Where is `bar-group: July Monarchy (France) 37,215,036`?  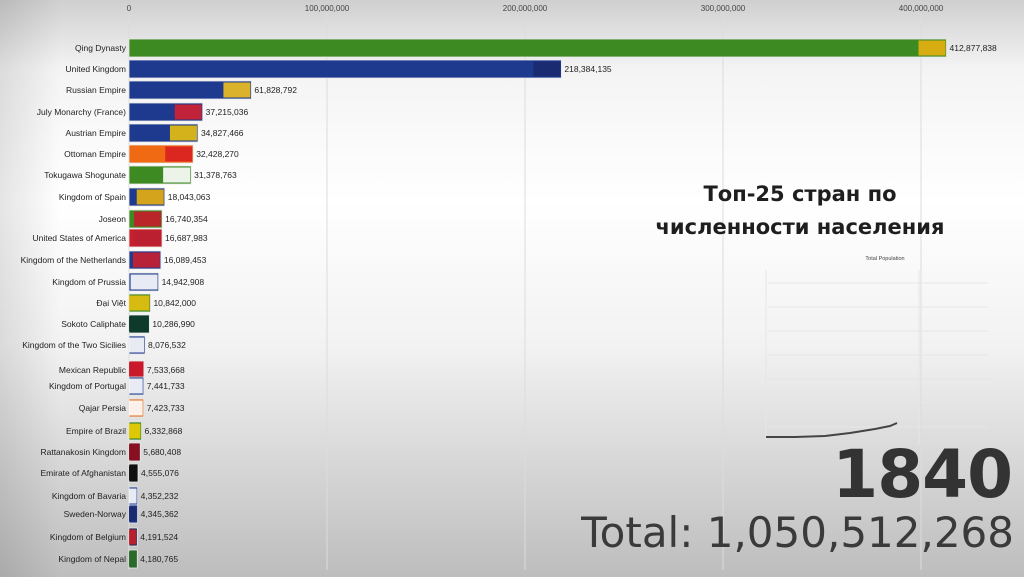
bar-group: July Monarchy (France) 37,215,036 is located at coordinates (142, 112).